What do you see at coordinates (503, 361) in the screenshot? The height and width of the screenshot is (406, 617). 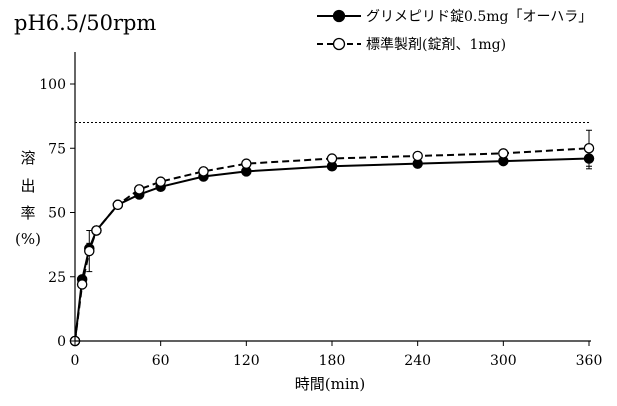 I see `x-tick-label: 300` at bounding box center [503, 361].